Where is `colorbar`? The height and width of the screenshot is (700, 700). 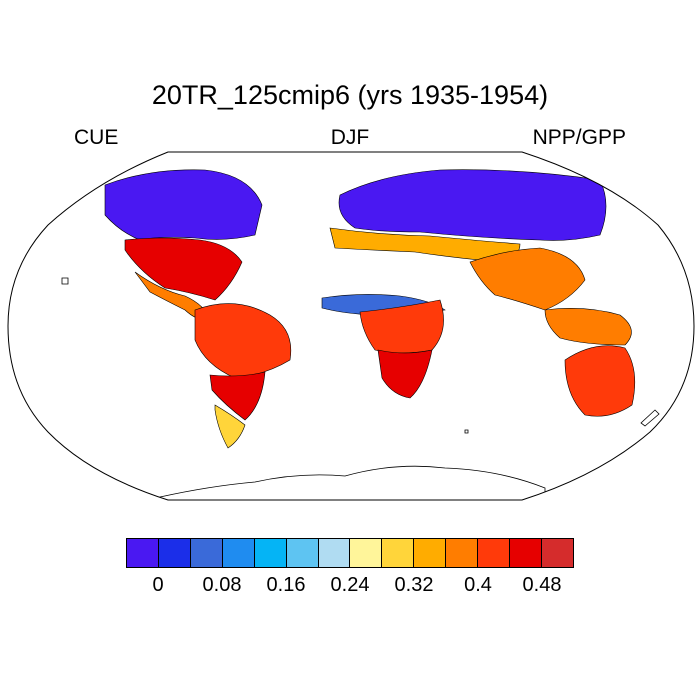 colorbar is located at coordinates (350, 553).